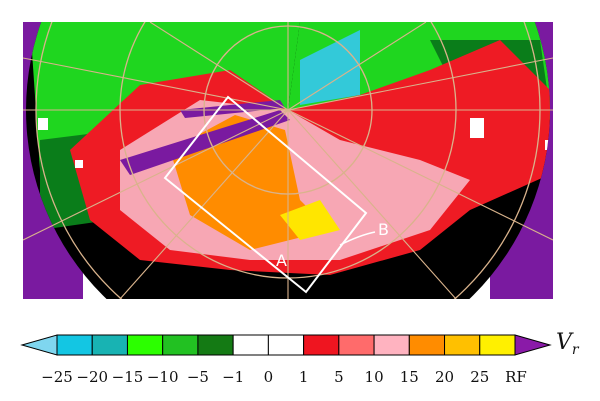 The width and height of the screenshot is (600, 401). I want to click on colorbar-bins, so click(286, 345).